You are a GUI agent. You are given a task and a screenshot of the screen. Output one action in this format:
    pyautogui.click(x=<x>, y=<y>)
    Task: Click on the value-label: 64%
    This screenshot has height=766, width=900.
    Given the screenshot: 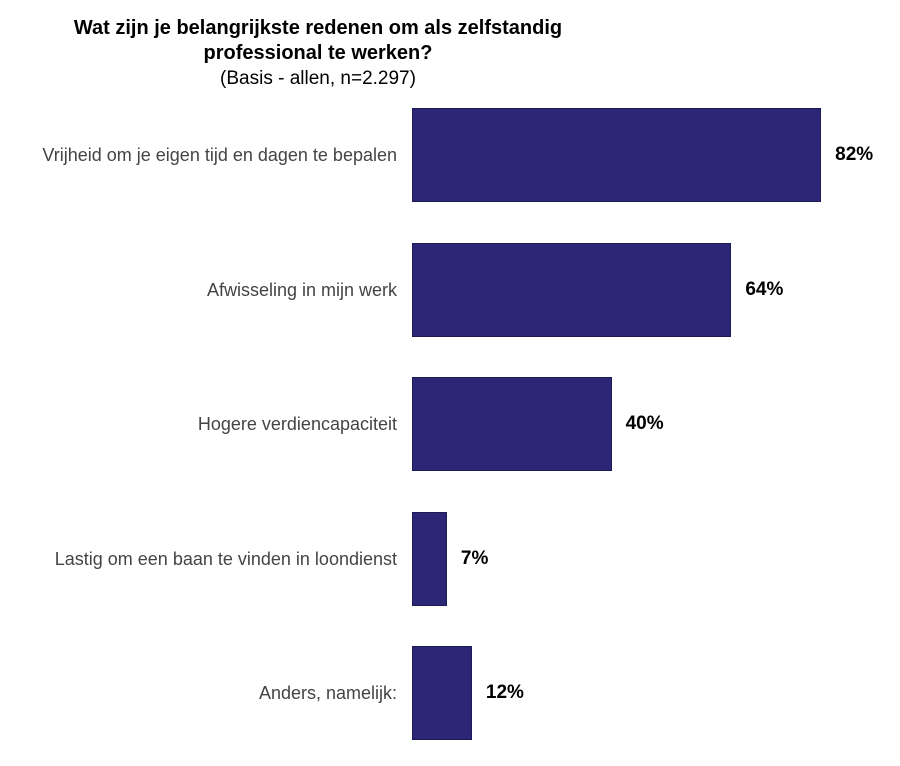 What is the action you would take?
    pyautogui.click(x=764, y=289)
    